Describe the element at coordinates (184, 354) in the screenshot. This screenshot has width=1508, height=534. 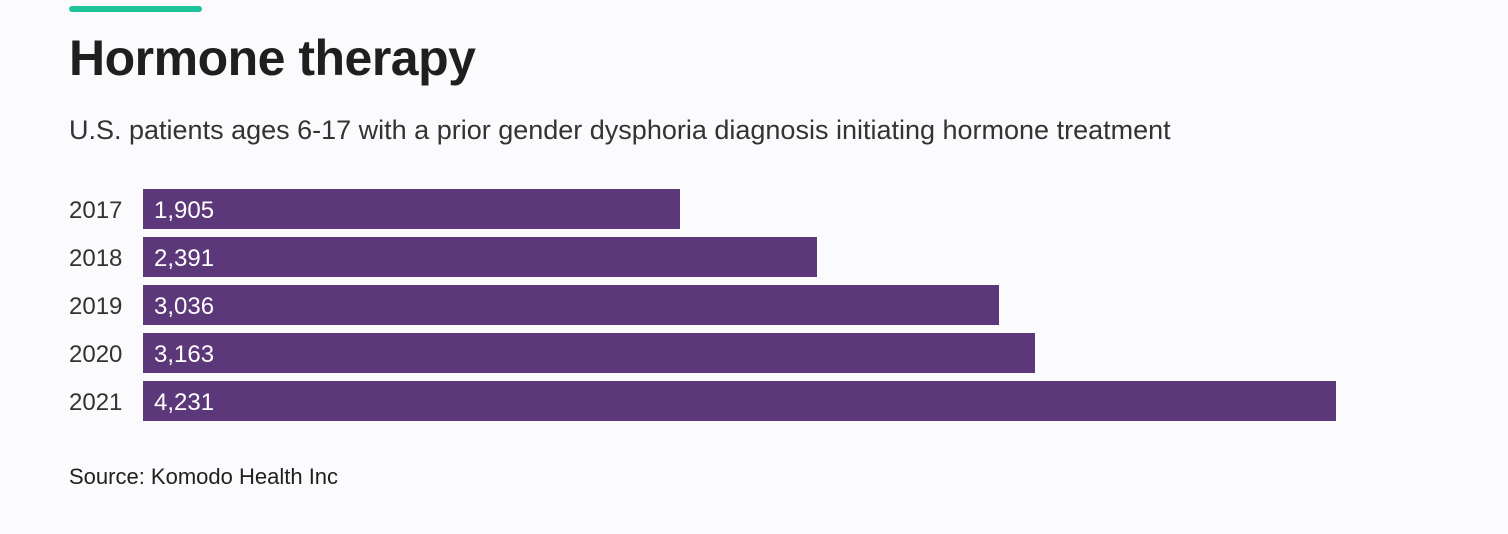
I see `bar-value-label: 3,163` at that location.